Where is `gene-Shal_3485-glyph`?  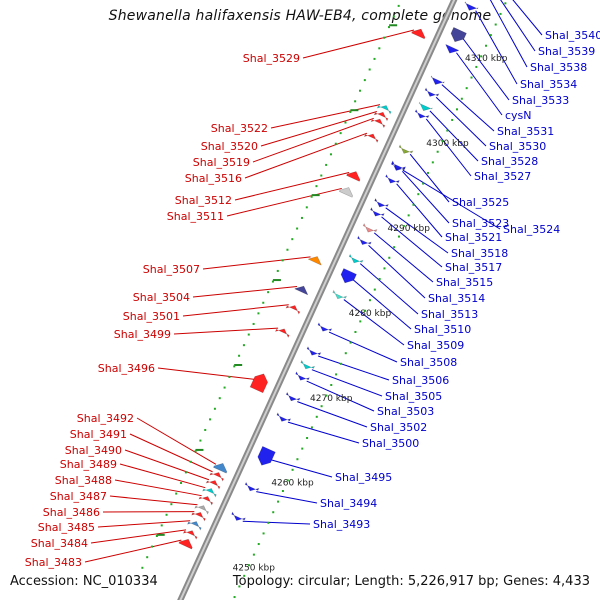
gene-Shal_3485-glyph is located at coordinates (194, 526).